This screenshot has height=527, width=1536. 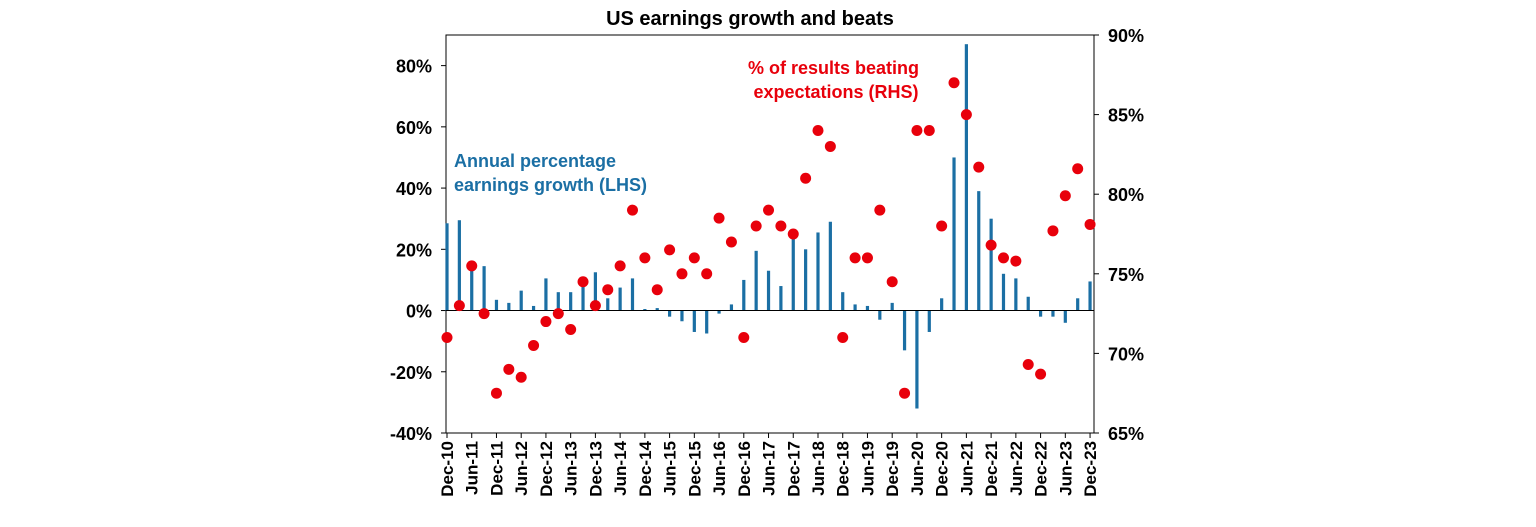 What do you see at coordinates (835, 92) in the screenshot?
I see `beats-label-line-2: expectations (RHS)` at bounding box center [835, 92].